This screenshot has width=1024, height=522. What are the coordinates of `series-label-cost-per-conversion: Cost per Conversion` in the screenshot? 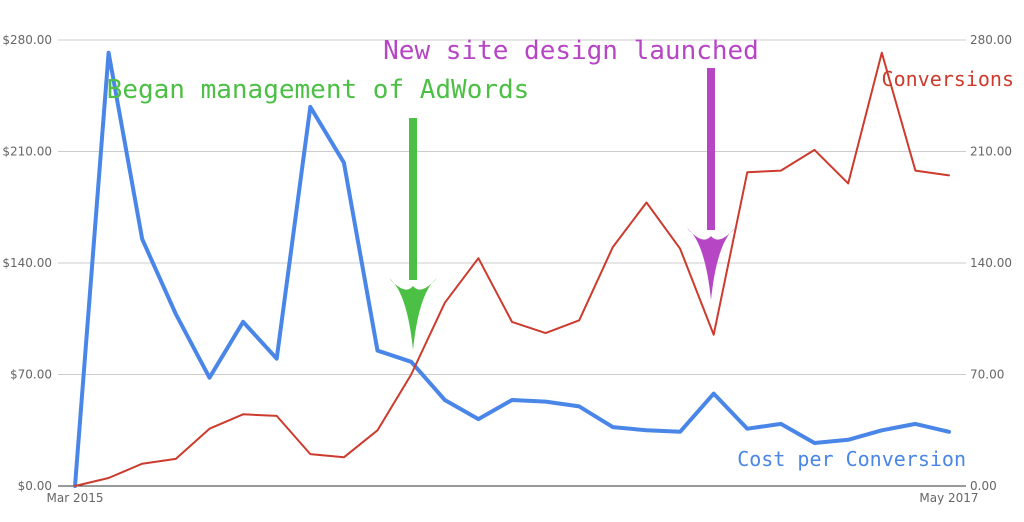 It's located at (851, 459).